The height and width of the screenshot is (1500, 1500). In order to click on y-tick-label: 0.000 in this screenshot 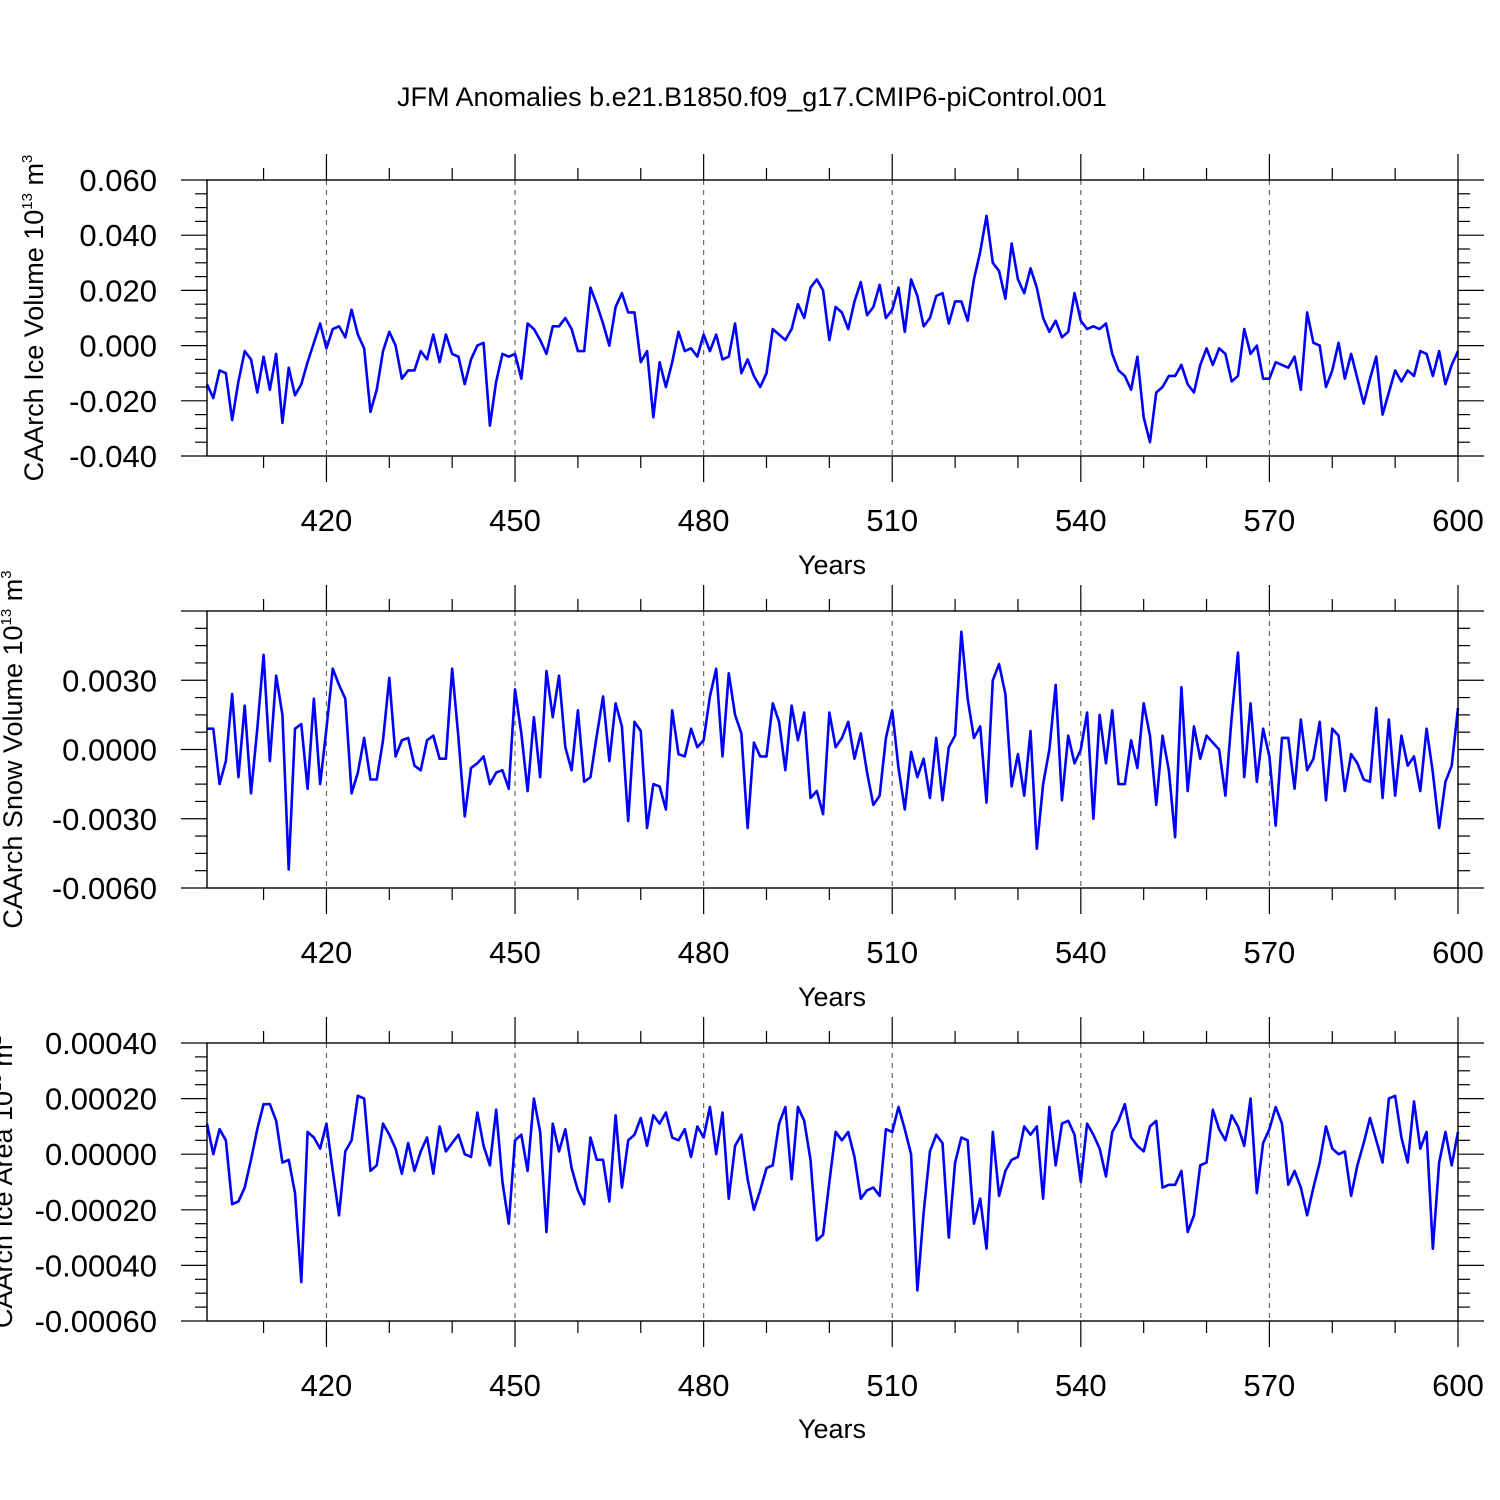, I will do `click(118, 346)`.